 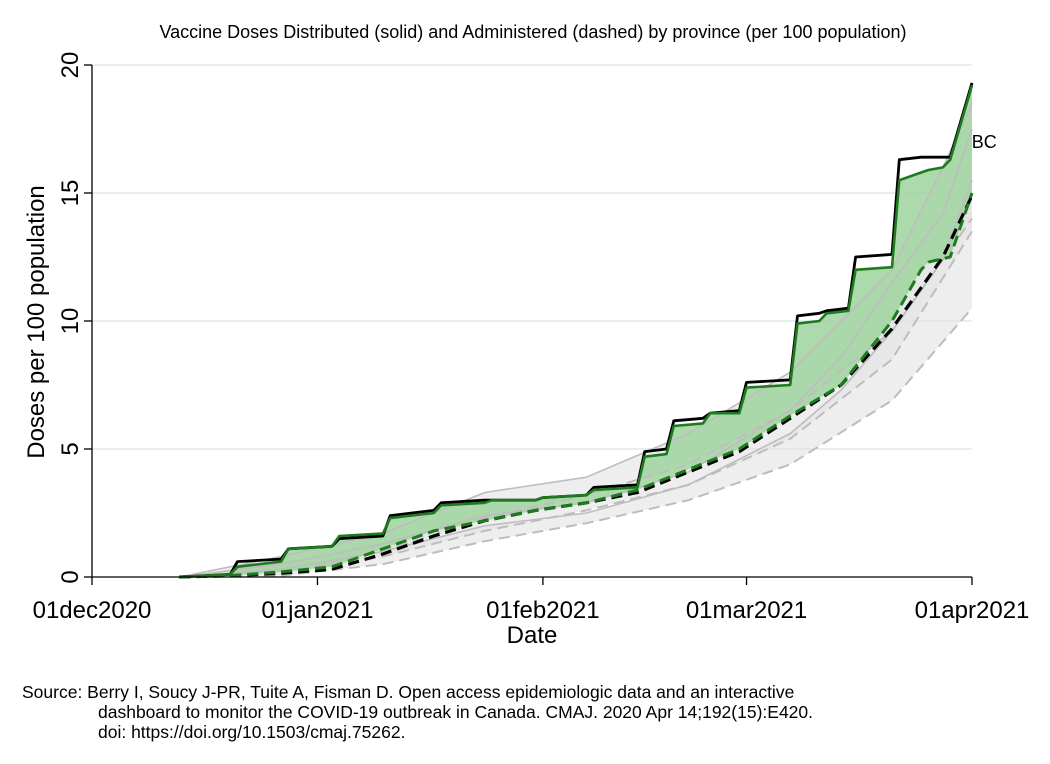 I want to click on x-tick-label-0: 01dec2020, so click(x=92, y=610).